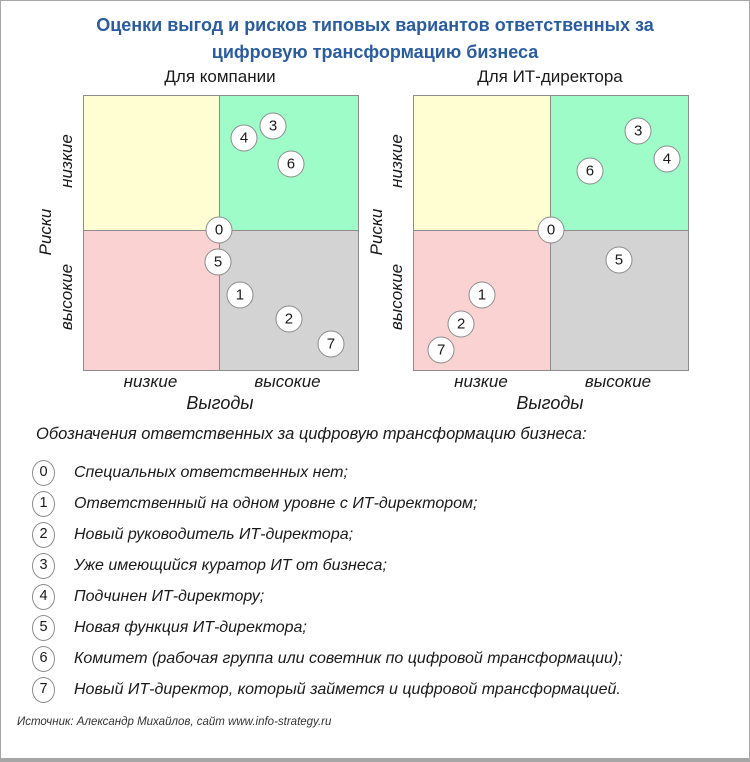  I want to click on legend-item-label: Уже имеющийся куратор ИТ от бизнеса;, so click(230, 565).